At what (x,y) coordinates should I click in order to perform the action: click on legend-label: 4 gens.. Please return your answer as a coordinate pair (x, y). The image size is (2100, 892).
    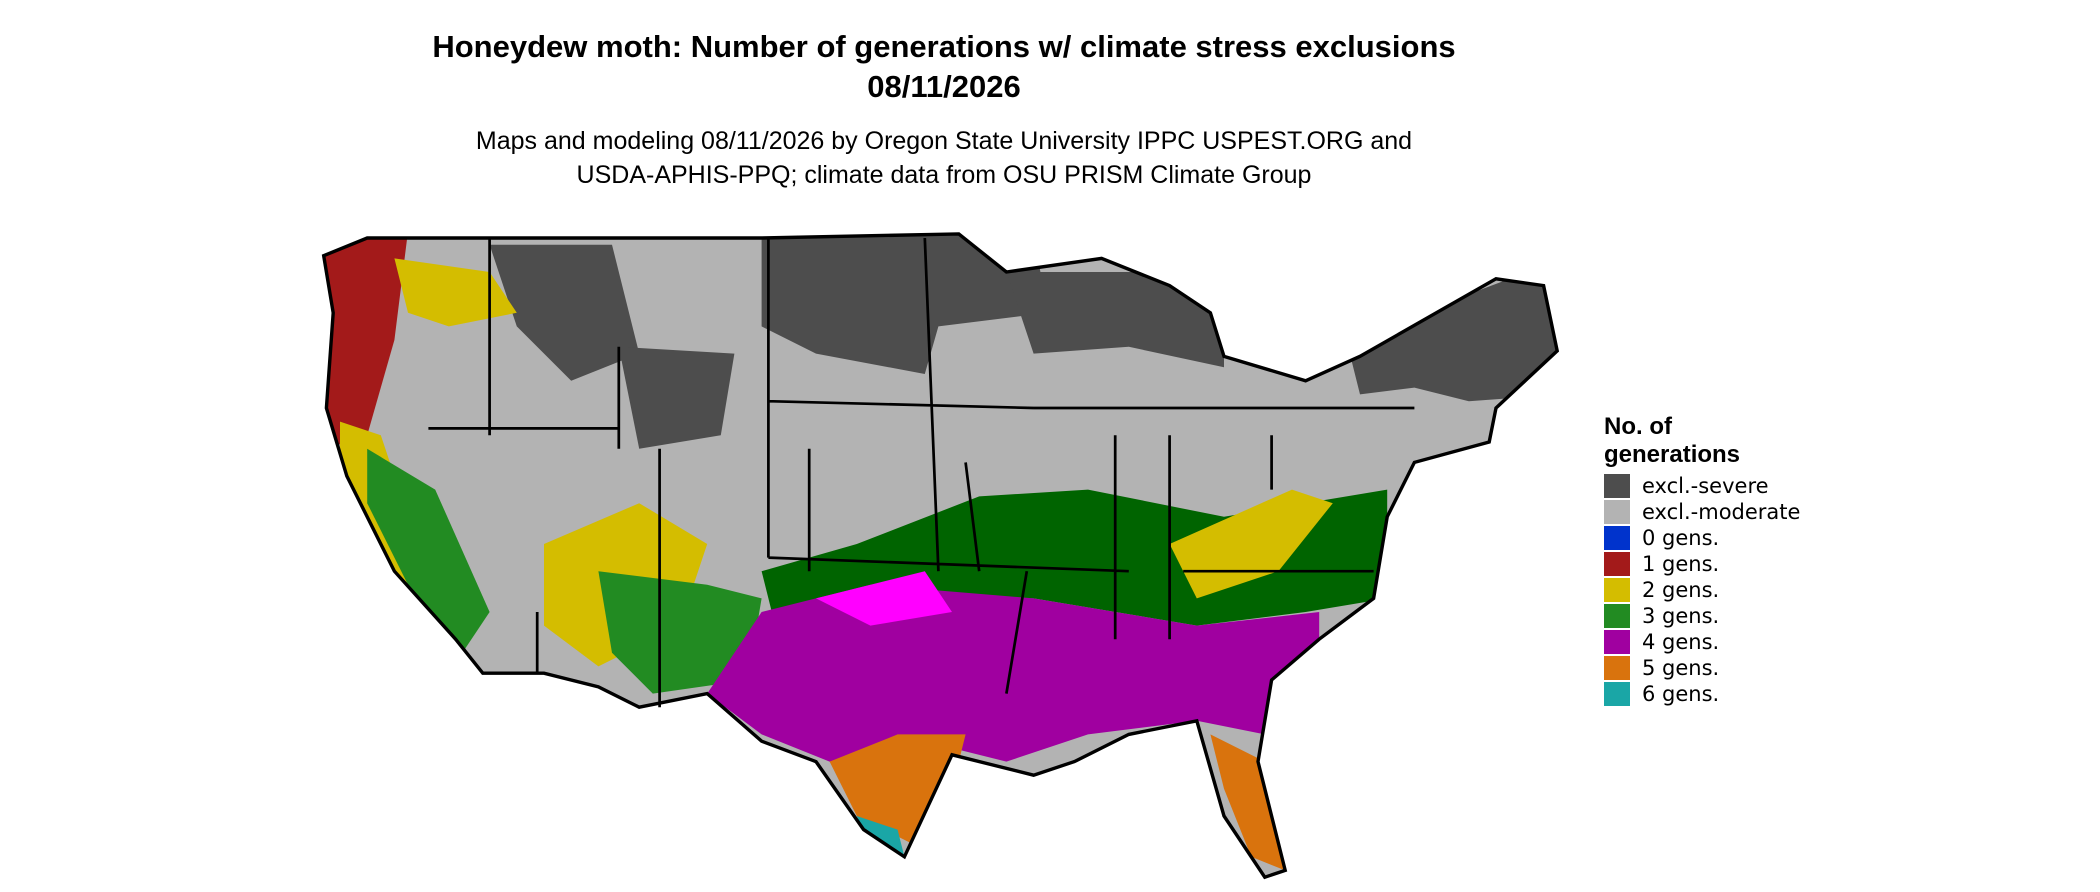
    Looking at the image, I should click on (1680, 642).